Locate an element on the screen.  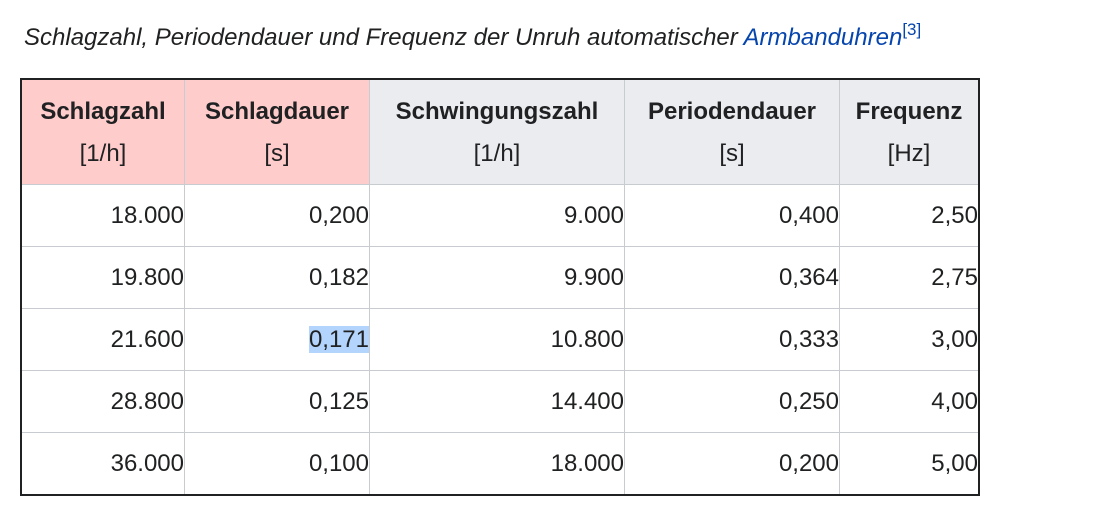
cell-schwingungszahl: 18.000 is located at coordinates (497, 464).